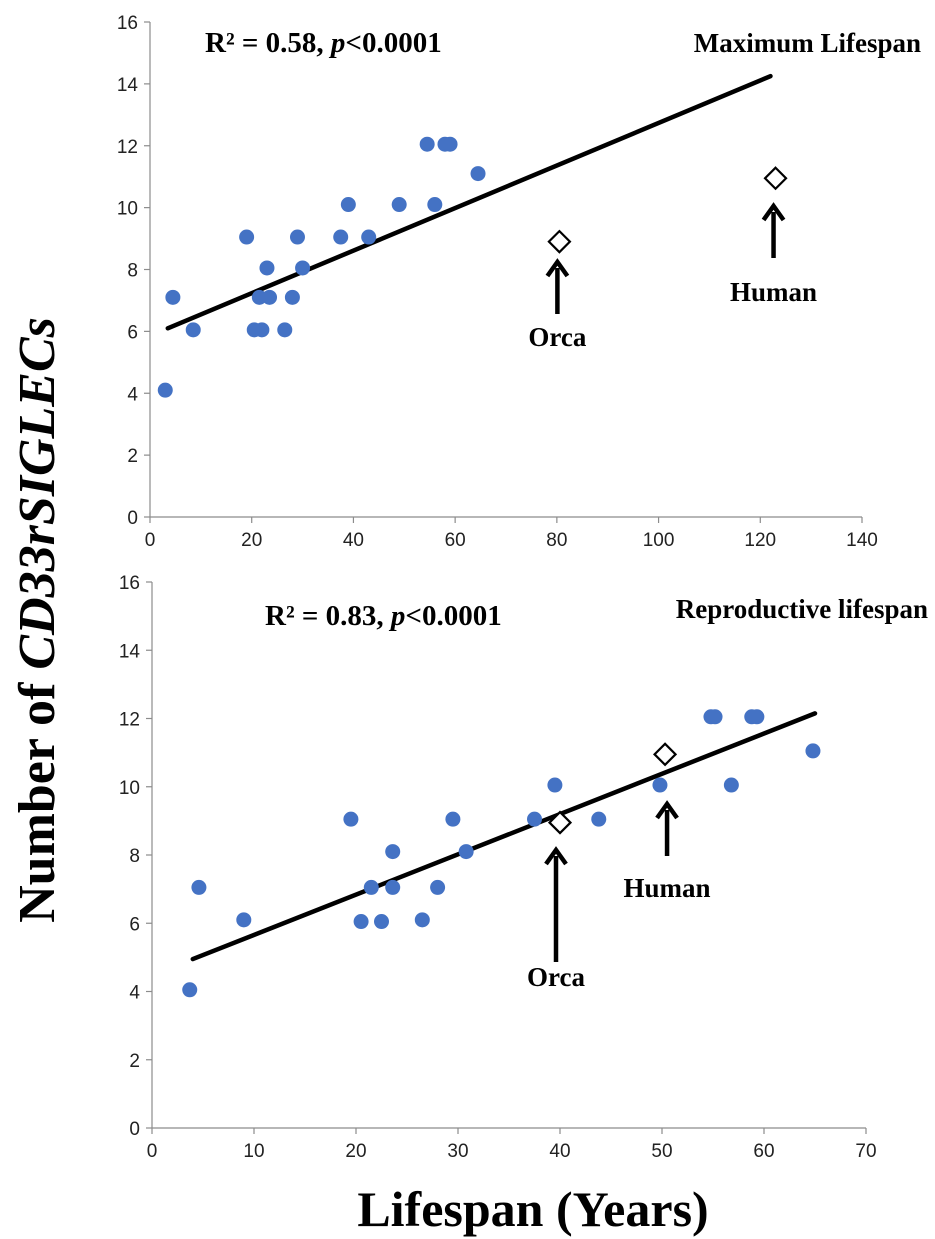 This screenshot has height=1239, width=935. Describe the element at coordinates (760, 540) in the screenshot. I see `x-tick-label: 120` at that location.